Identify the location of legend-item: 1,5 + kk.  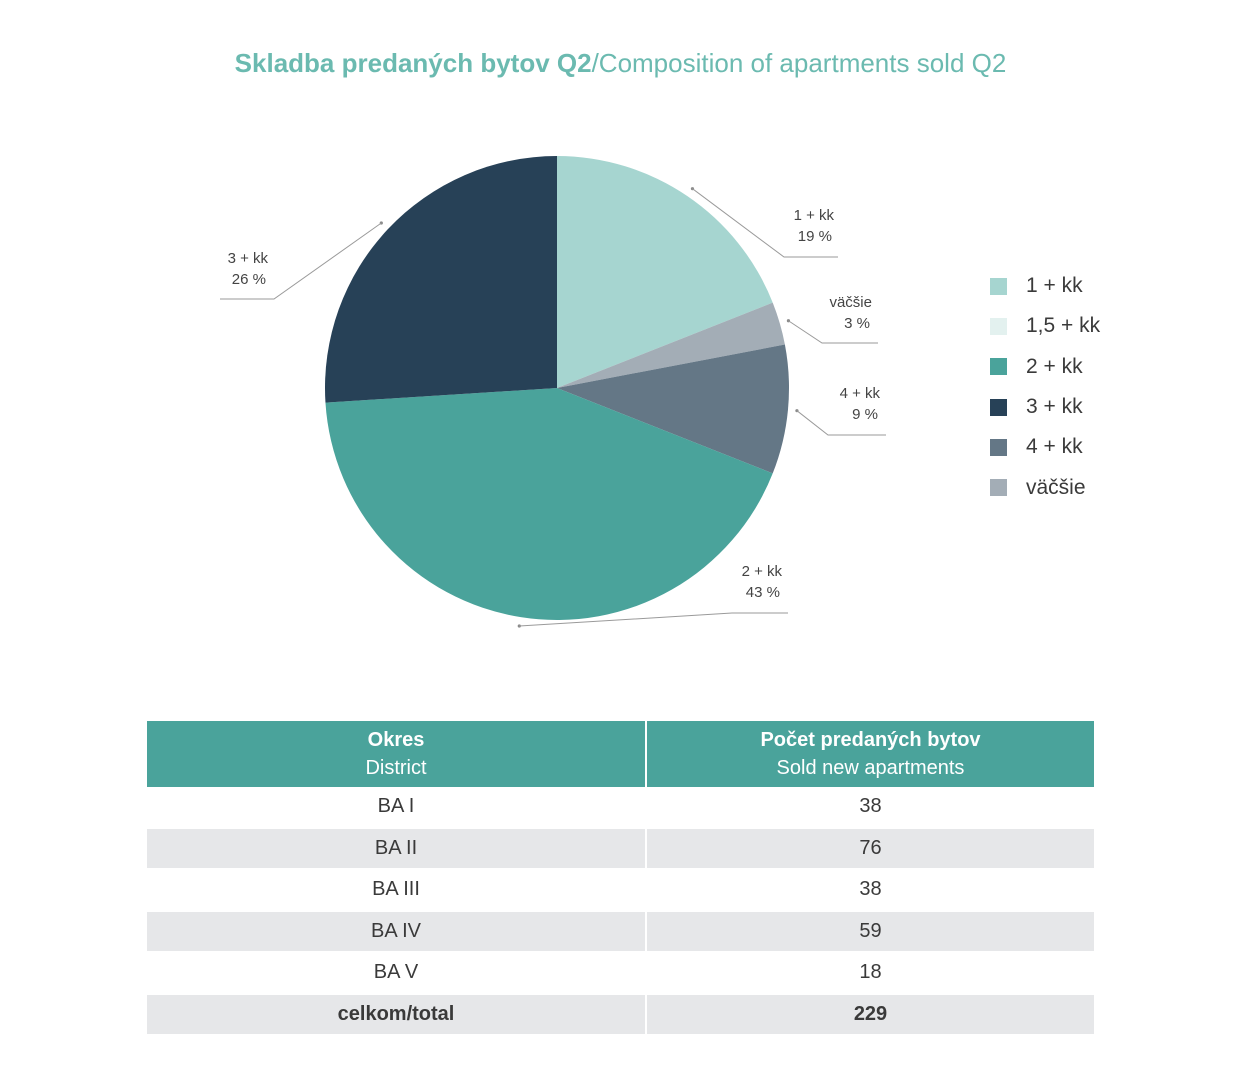
(1045, 326).